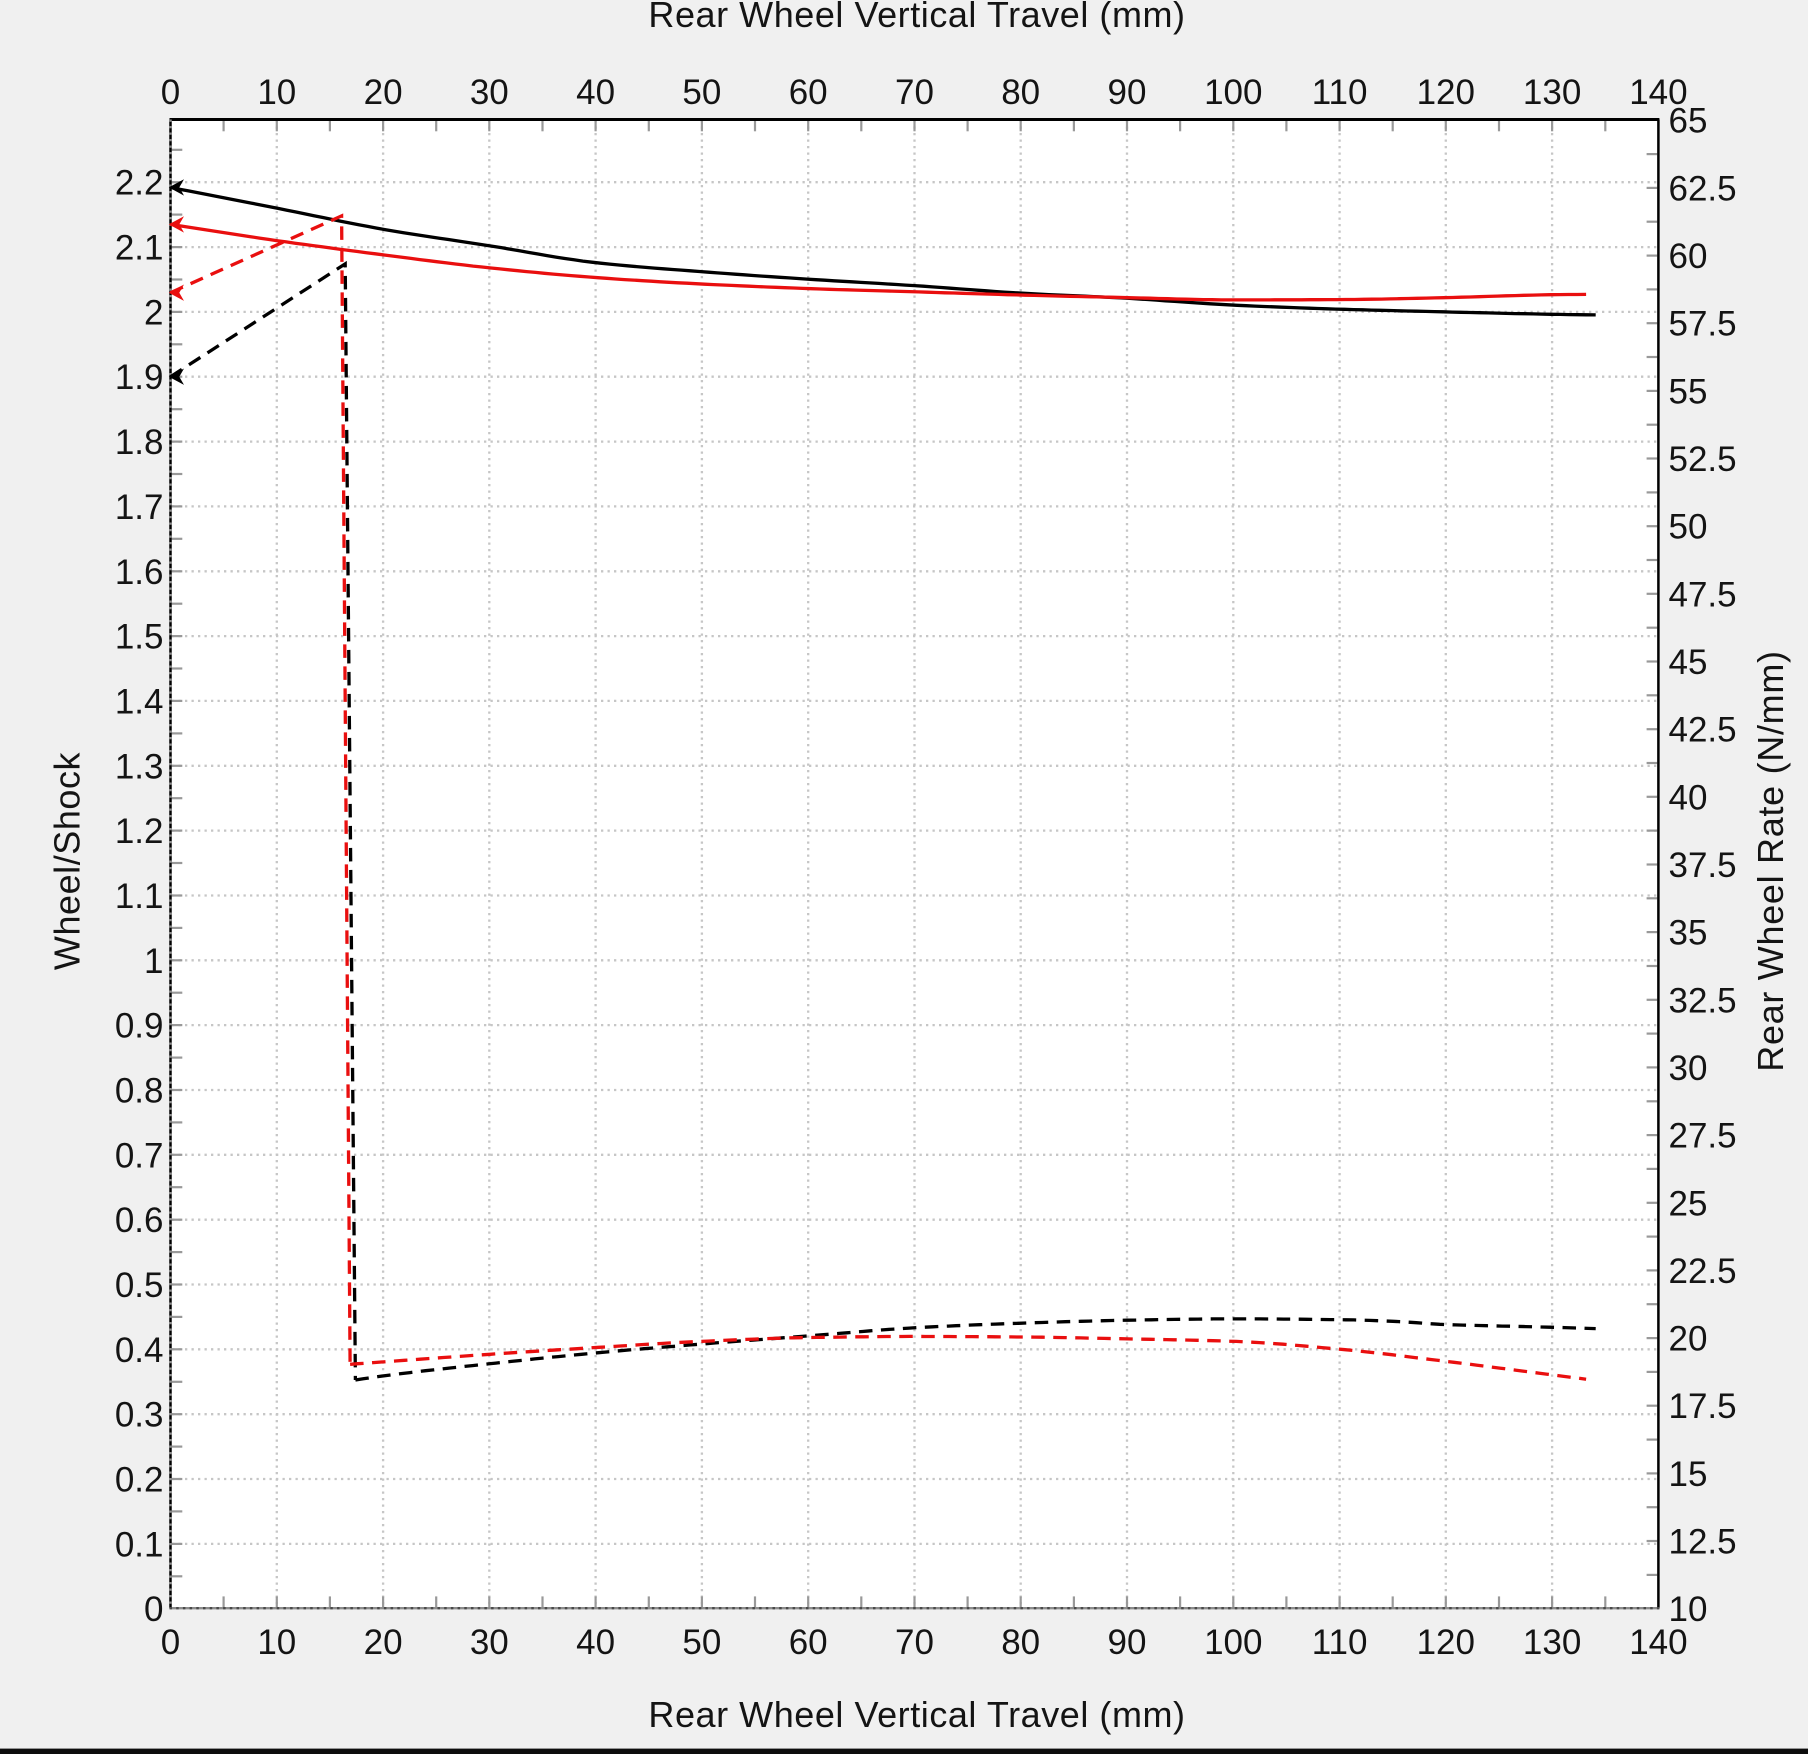 The image size is (1808, 1754). I want to click on svg-text: 62.5, so click(1703, 188).